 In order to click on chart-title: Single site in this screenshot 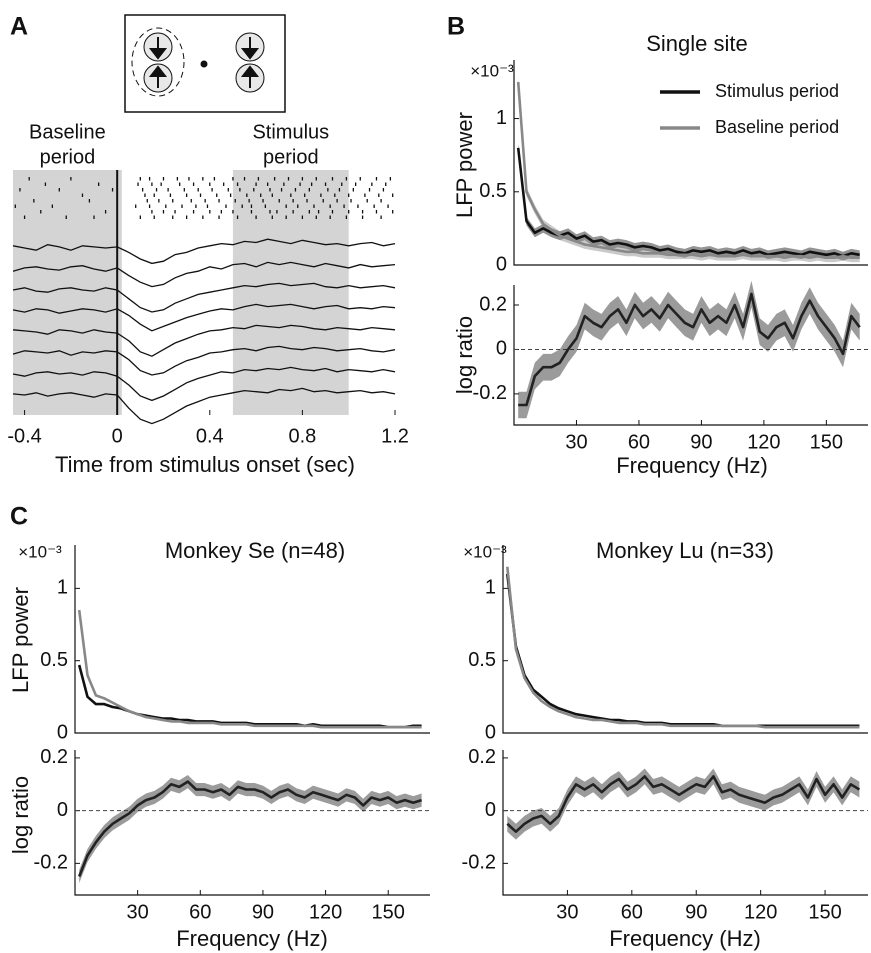, I will do `click(697, 43)`.